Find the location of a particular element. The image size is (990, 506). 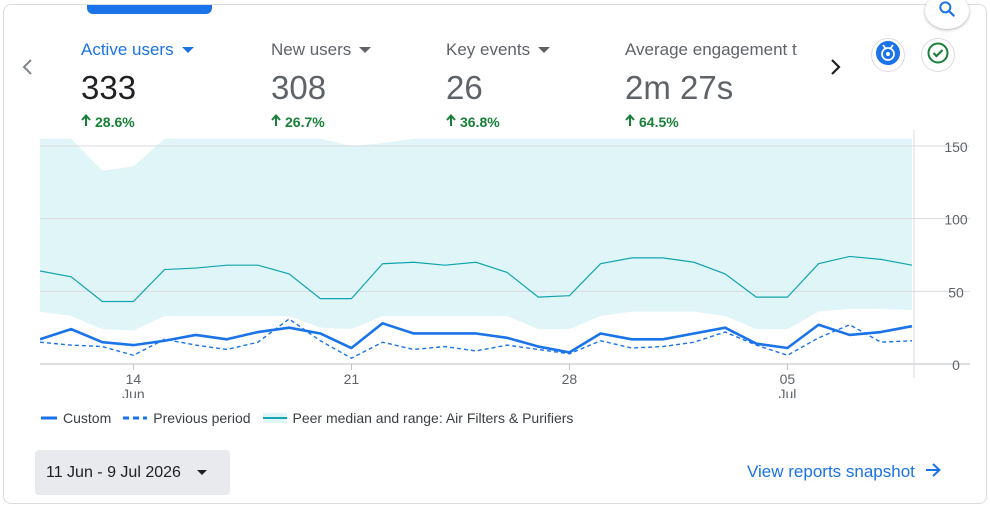

x-tick-label: 14 is located at coordinates (134, 379).